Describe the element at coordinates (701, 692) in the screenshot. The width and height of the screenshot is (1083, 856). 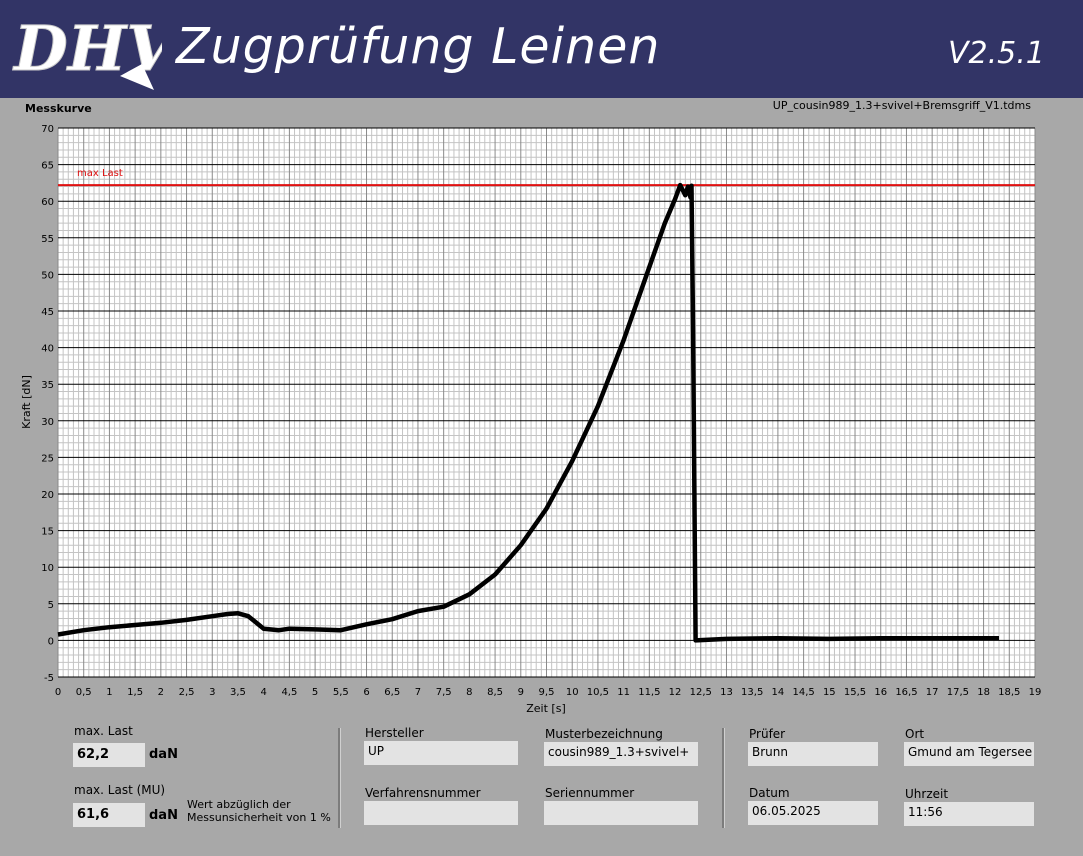
I see `x-tick-label: 12,5` at that location.